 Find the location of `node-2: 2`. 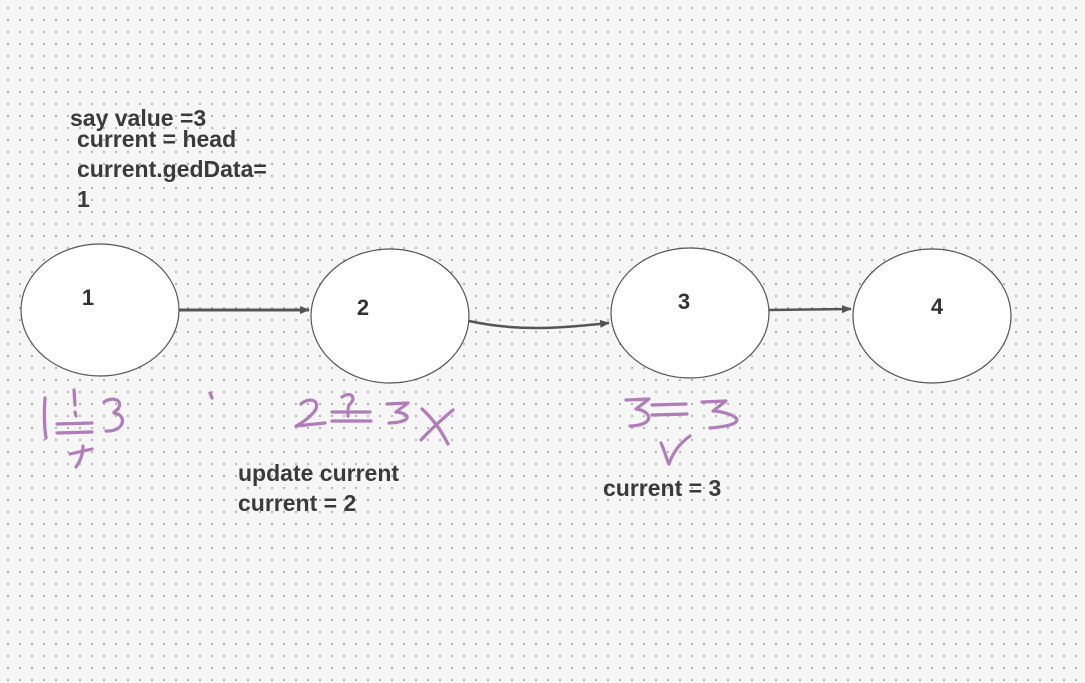

node-2: 2 is located at coordinates (390, 316).